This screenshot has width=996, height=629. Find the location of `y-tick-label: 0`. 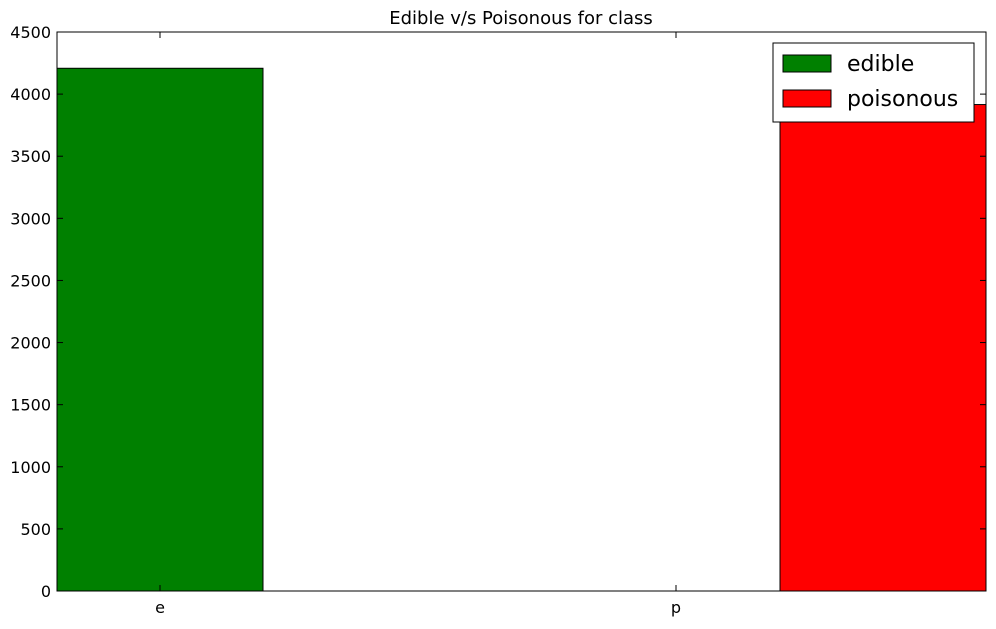

y-tick-label: 0 is located at coordinates (46, 591).